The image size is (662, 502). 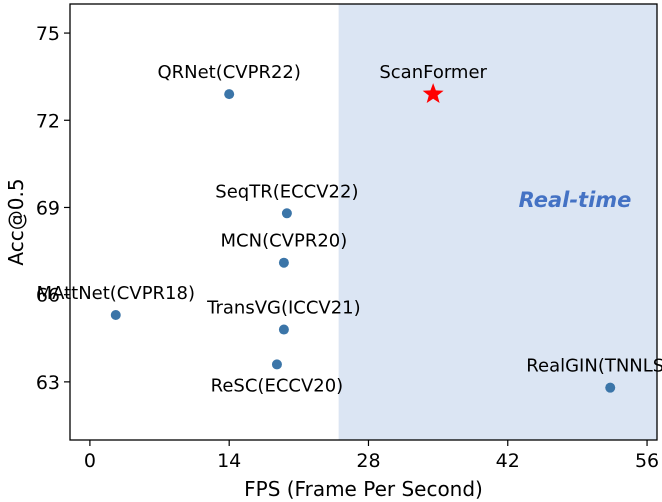 I want to click on point-scanformer, so click(x=433, y=93).